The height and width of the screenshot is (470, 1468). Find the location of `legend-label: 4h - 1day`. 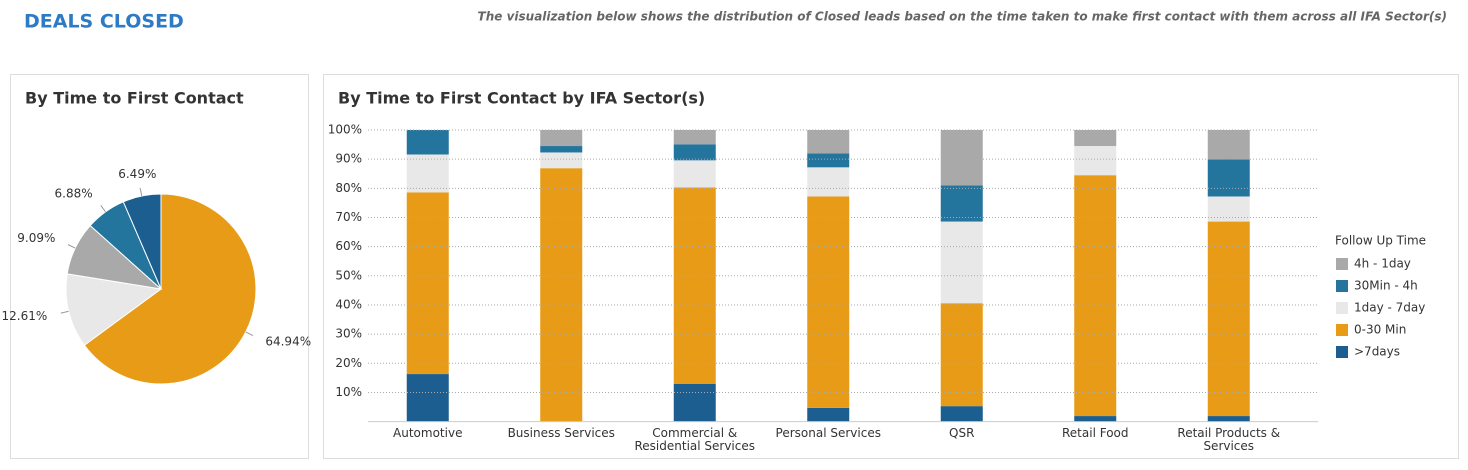

legend-label: 4h - 1day is located at coordinates (1382, 264).